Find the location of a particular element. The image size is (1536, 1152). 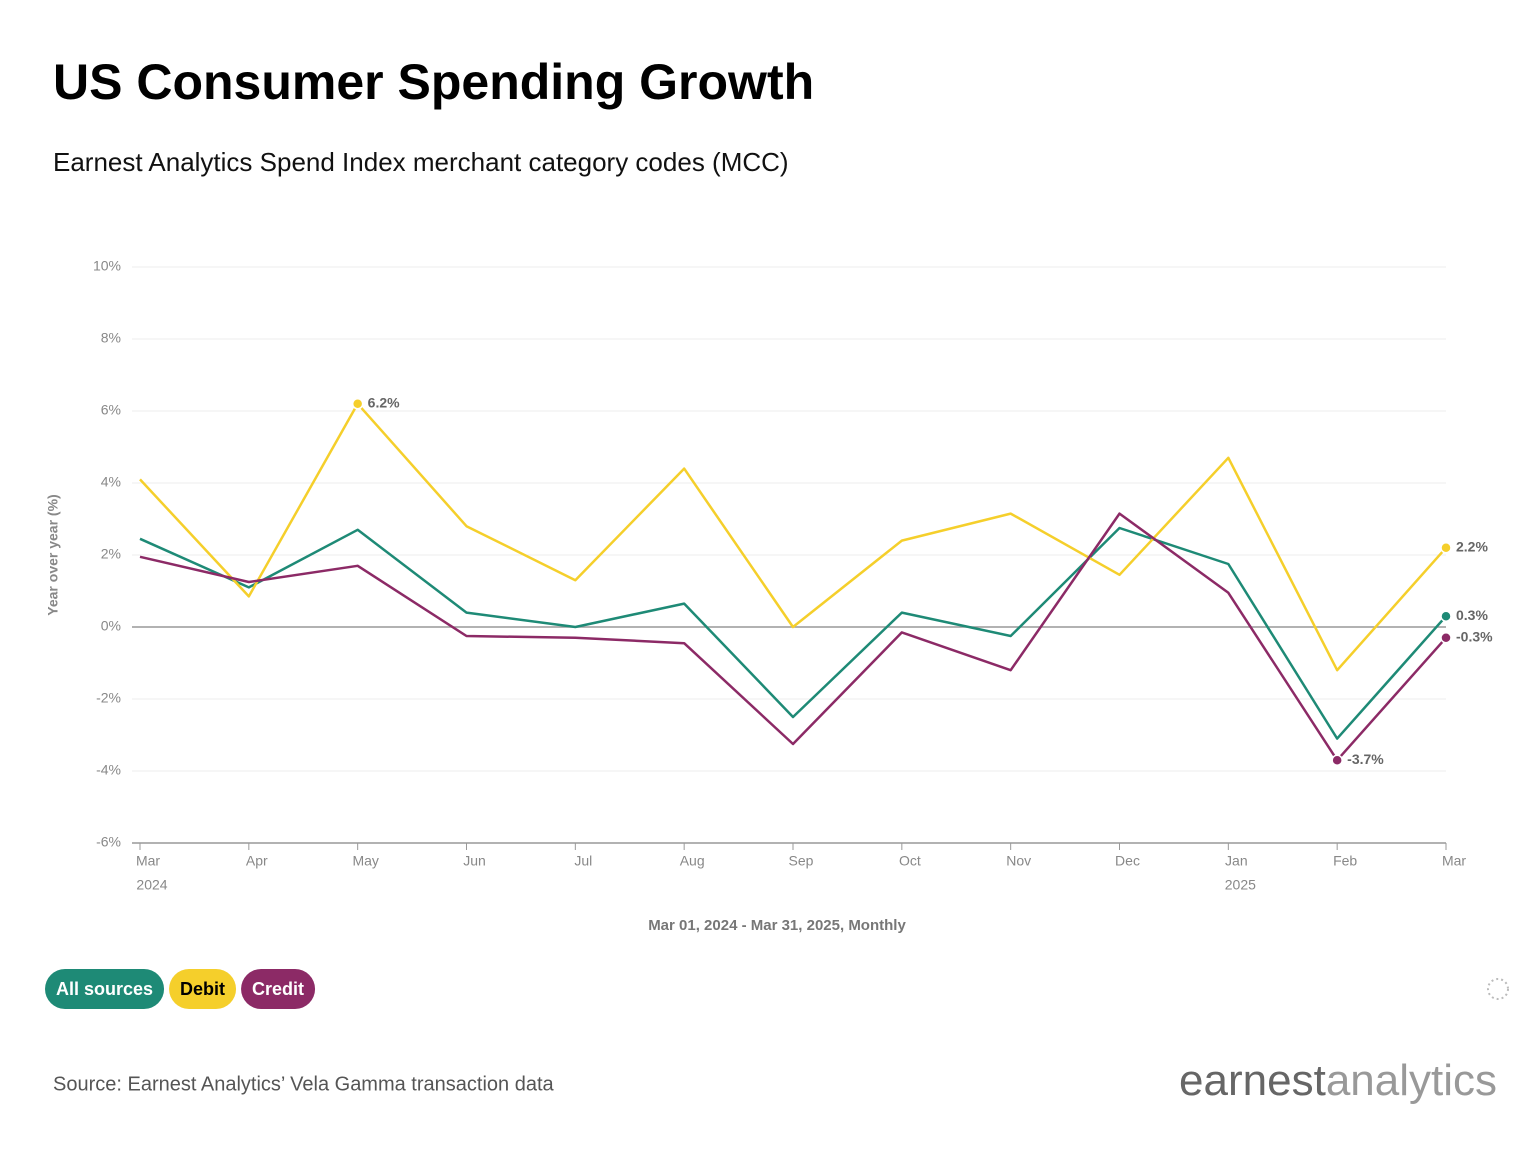

legend-label: Debit is located at coordinates (202, 989).